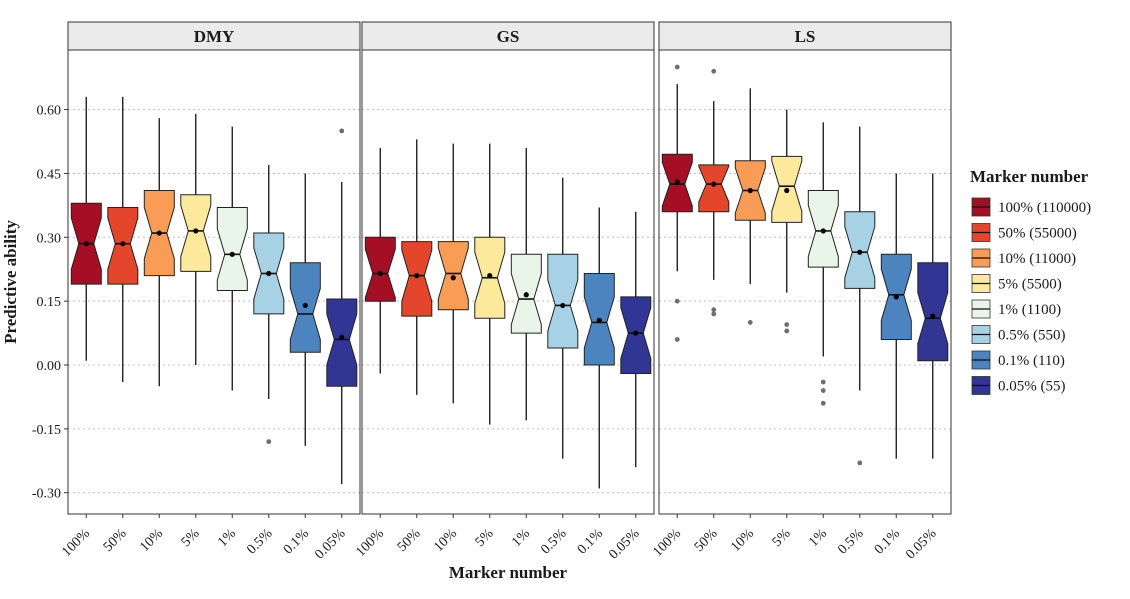 This screenshot has width=1130, height=599. I want to click on facet-strip, so click(214, 36).